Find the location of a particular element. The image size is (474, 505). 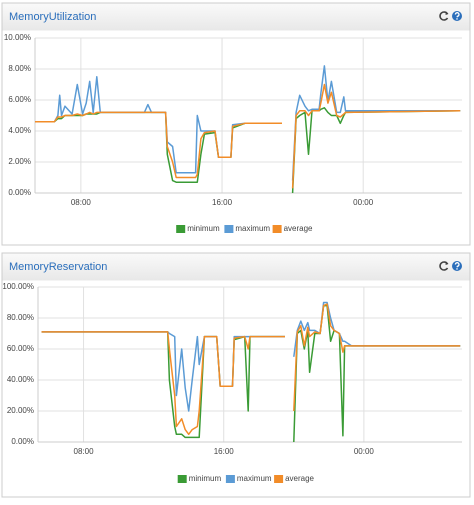

panel-title: MemoryReservation is located at coordinates (58, 267).